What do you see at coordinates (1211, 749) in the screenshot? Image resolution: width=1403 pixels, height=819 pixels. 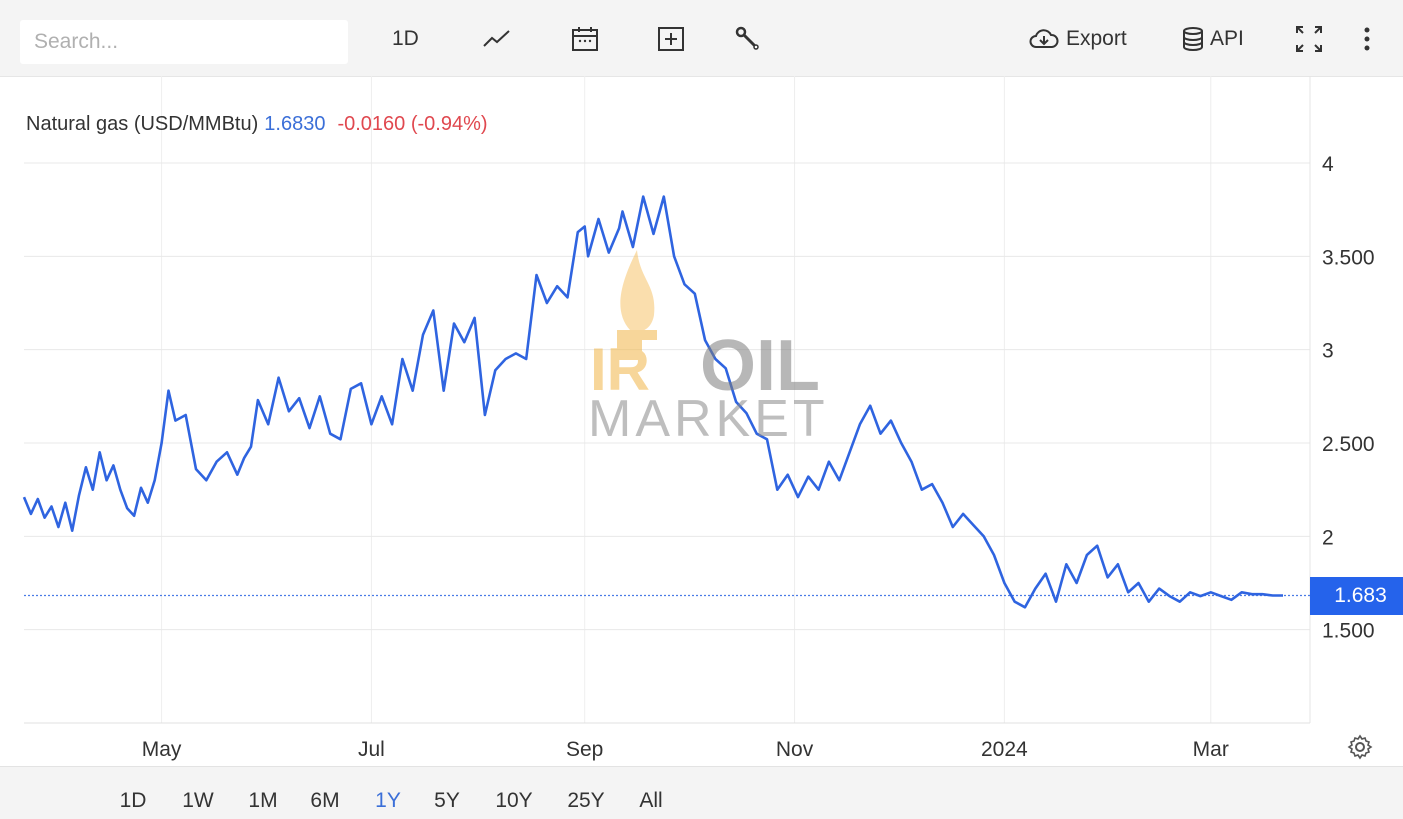 I see `x-tick-label: Mar` at bounding box center [1211, 749].